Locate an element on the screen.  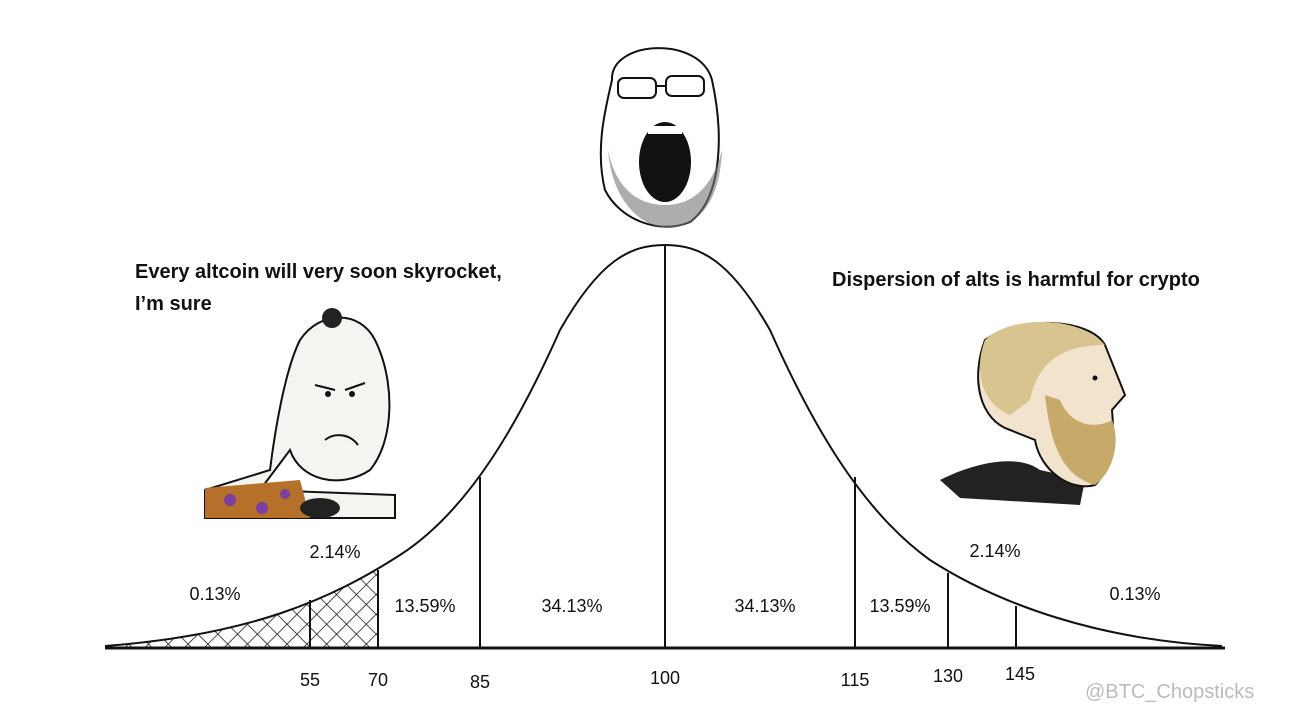
left-caption: I’m sure is located at coordinates (173, 304).